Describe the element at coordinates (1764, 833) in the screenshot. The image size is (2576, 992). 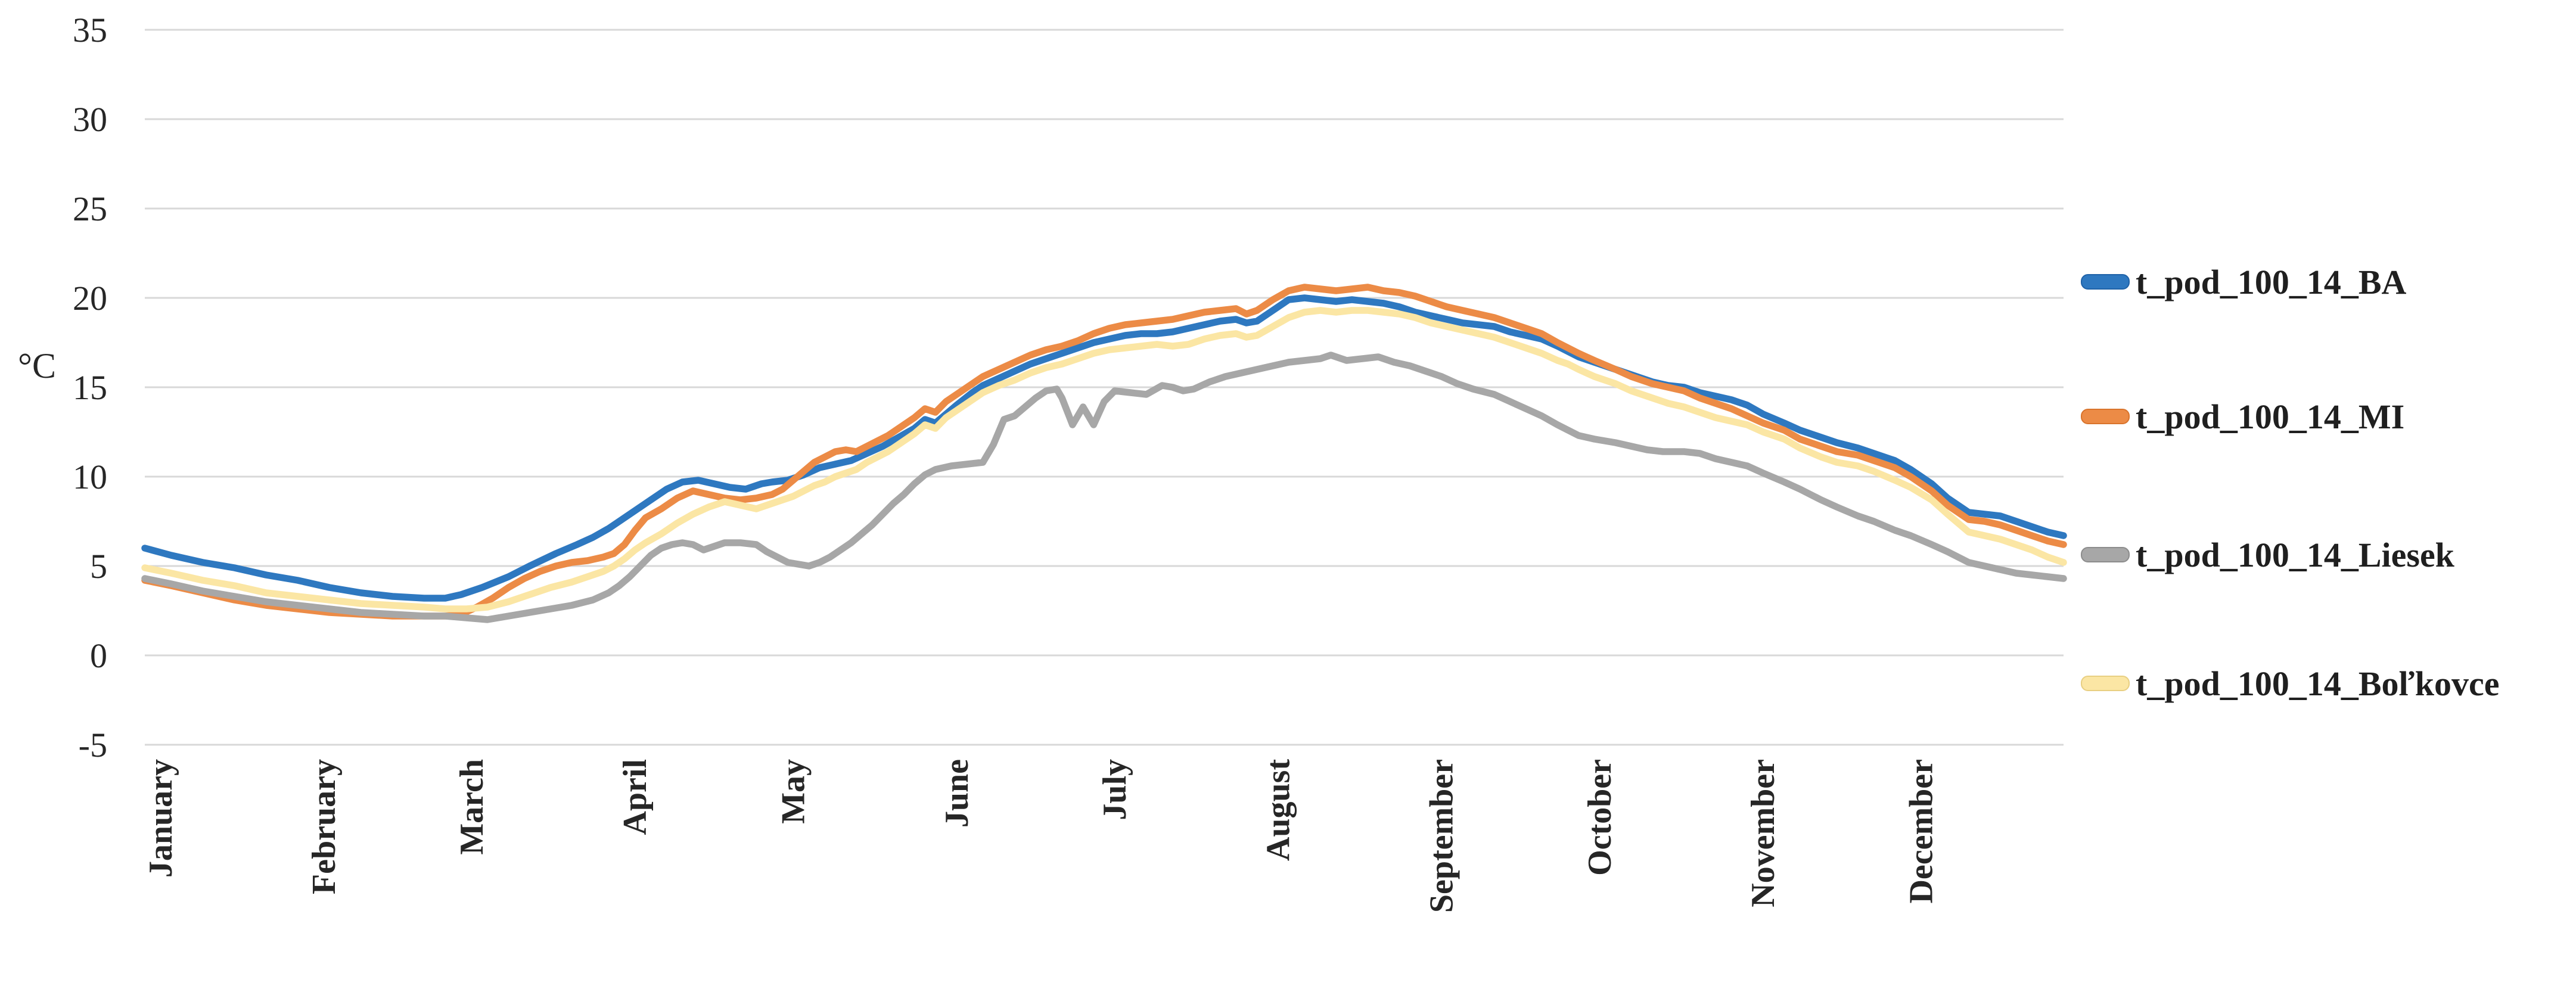
I see `x-tick-label-november: November` at that location.